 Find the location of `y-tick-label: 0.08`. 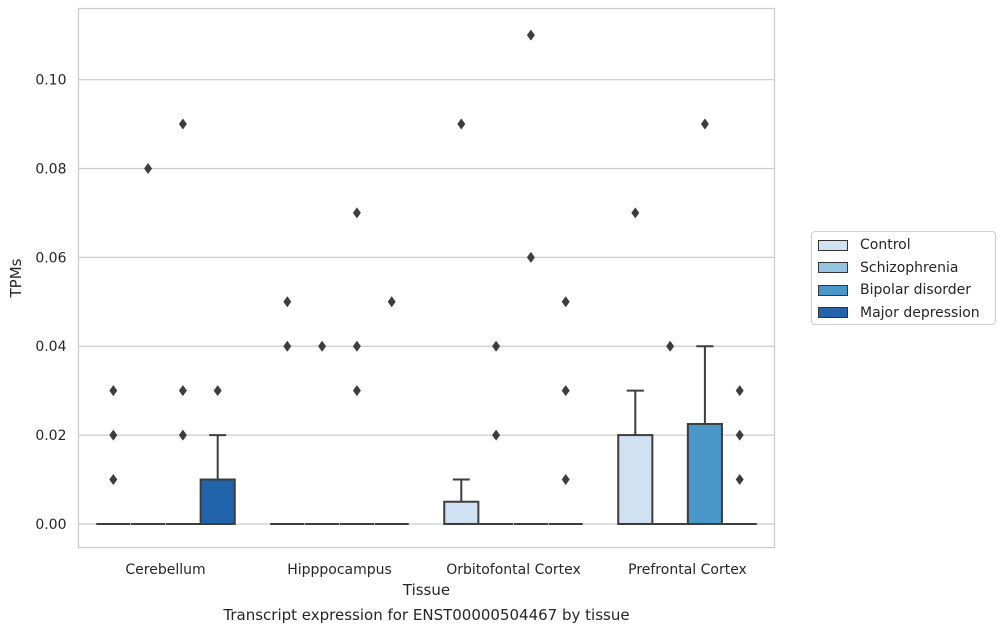

y-tick-label: 0.08 is located at coordinates (50, 169).